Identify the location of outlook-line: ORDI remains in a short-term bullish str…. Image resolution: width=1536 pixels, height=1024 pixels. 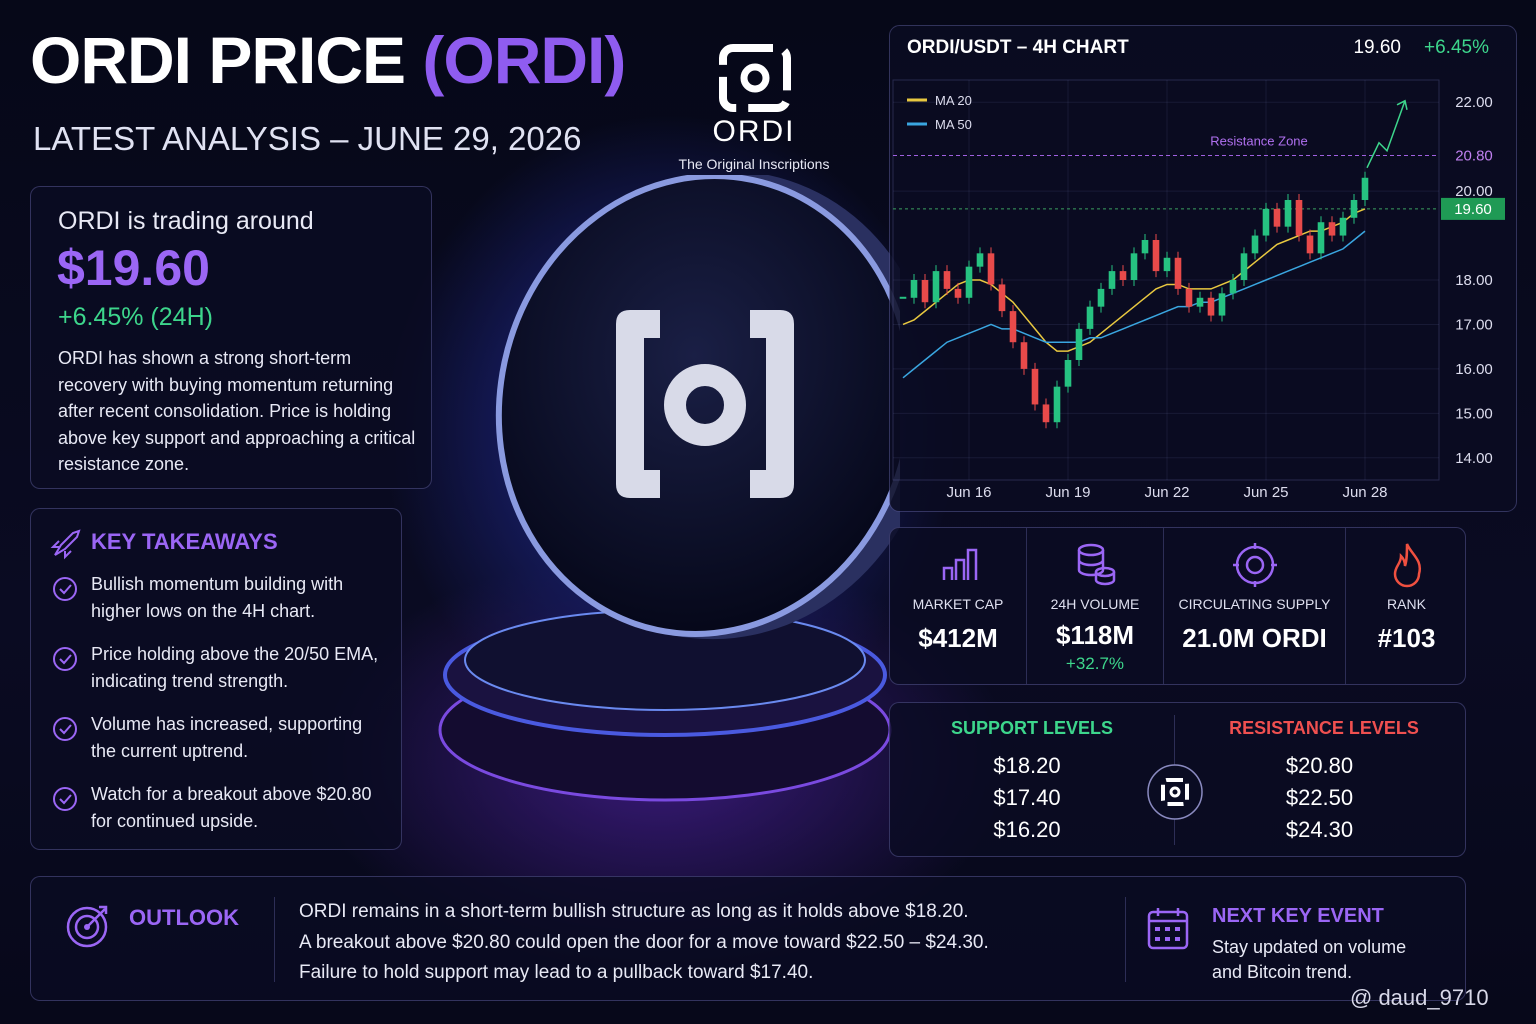
(634, 911).